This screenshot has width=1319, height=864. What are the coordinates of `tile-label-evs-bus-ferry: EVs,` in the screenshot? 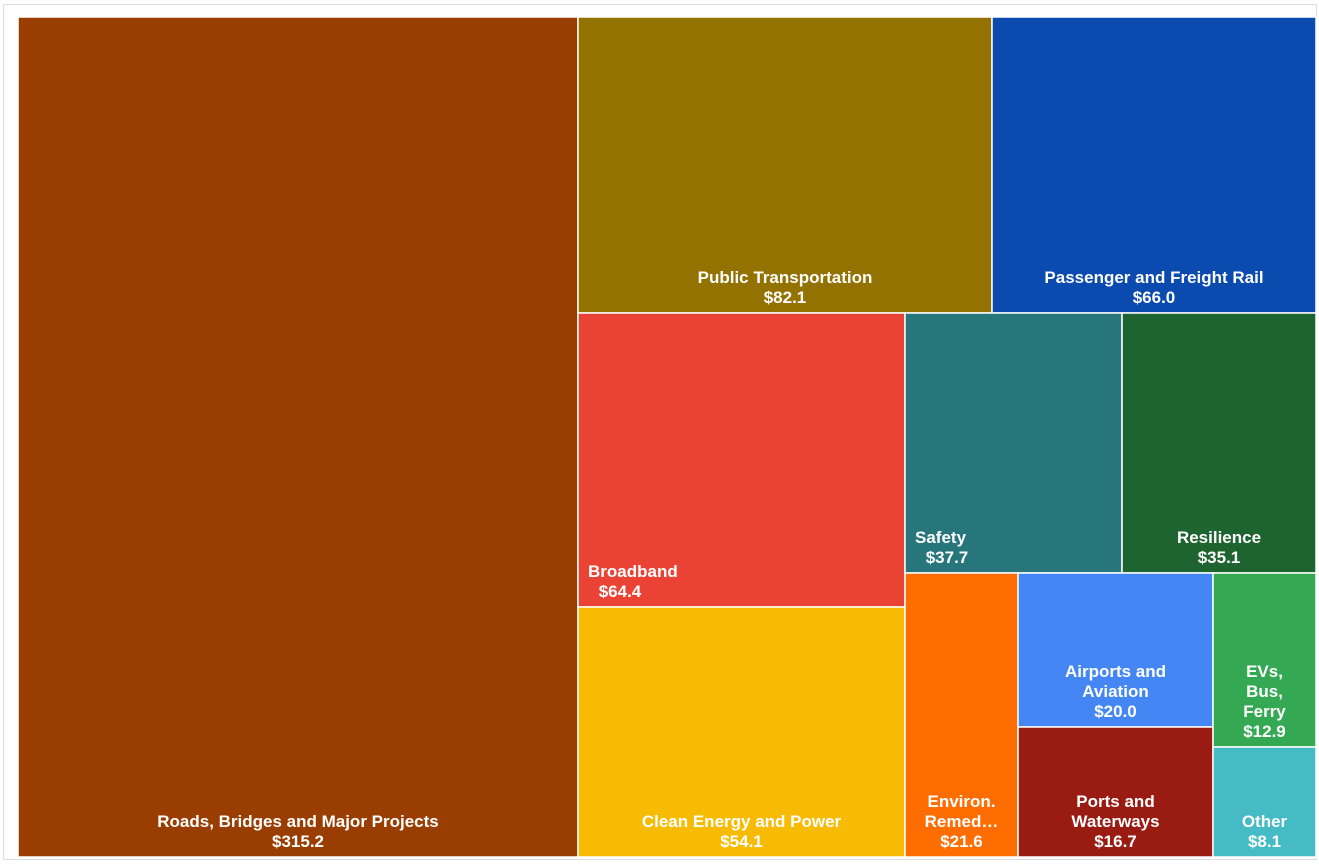 It's located at (1264, 671).